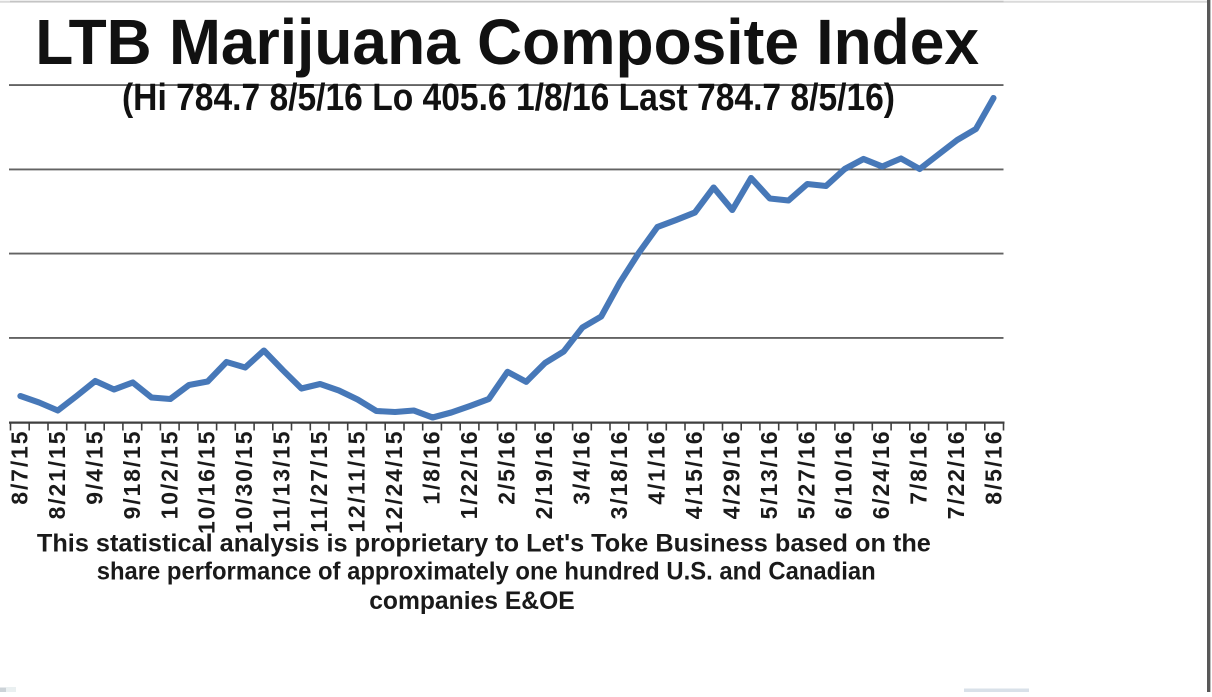 The height and width of the screenshot is (697, 1212). Describe the element at coordinates (507, 42) in the screenshot. I see `svg-text: LTB Marijuana Composite Index` at that location.